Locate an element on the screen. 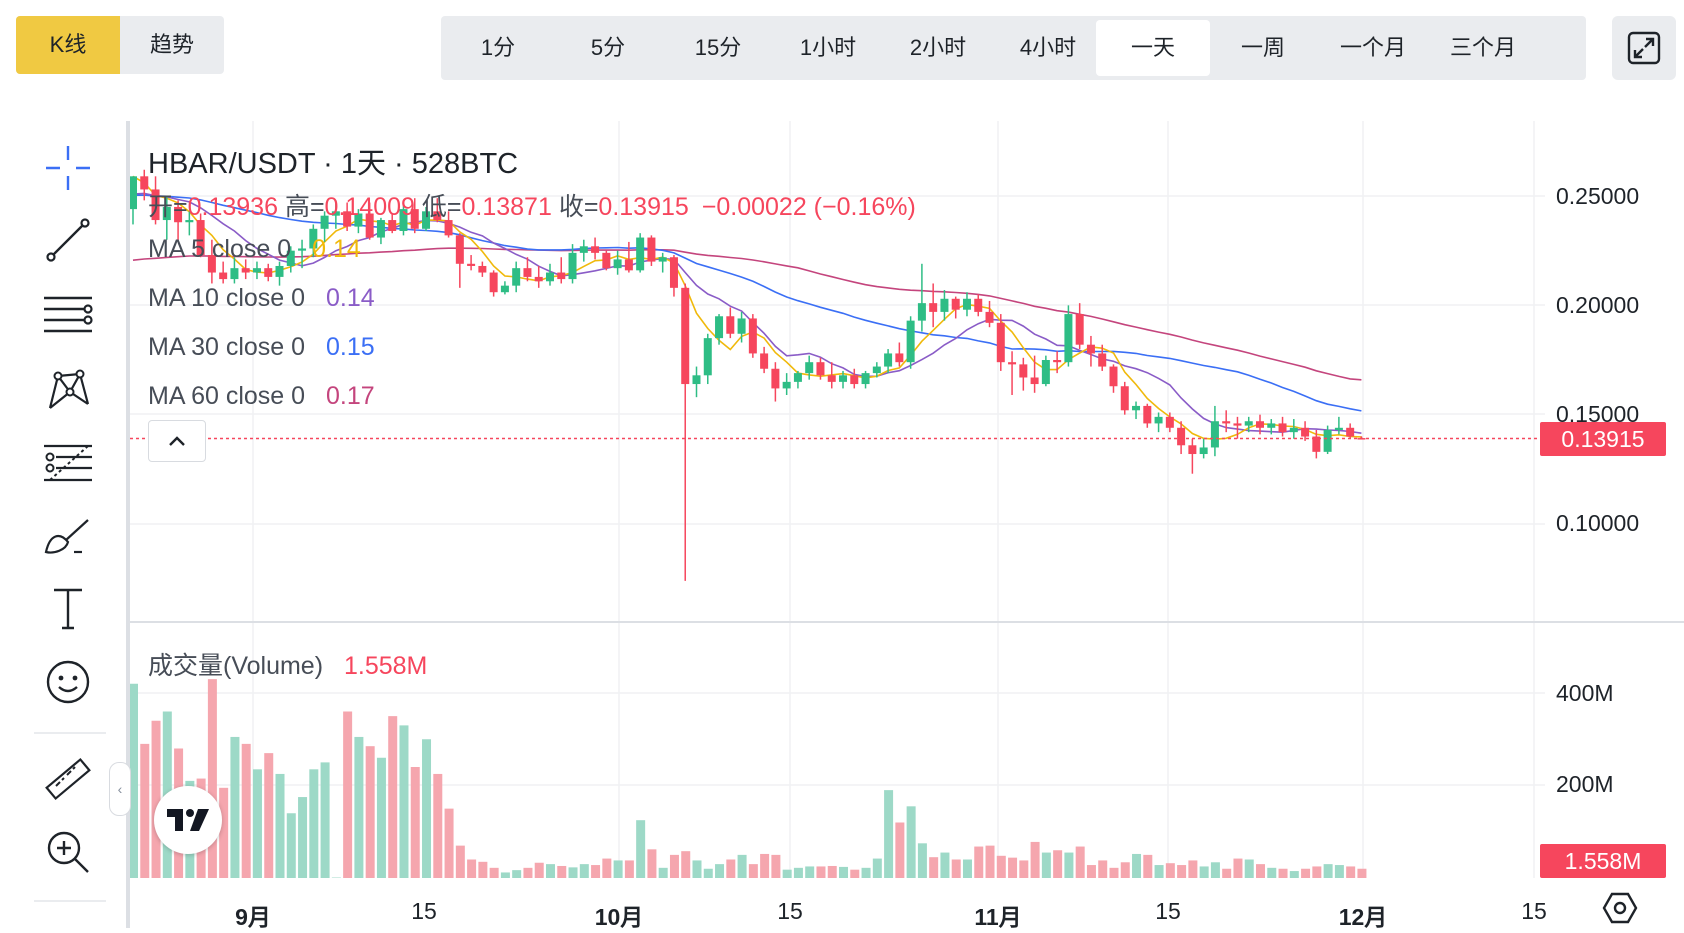 Image resolution: width=1684 pixels, height=933 pixels. time-tick: 12月 is located at coordinates (1363, 915).